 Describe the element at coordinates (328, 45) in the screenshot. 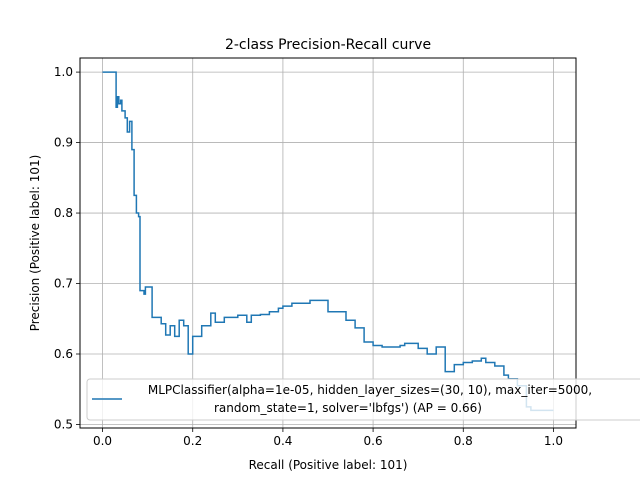

I see `chart-title: 2-class Precision-Recall curve` at that location.